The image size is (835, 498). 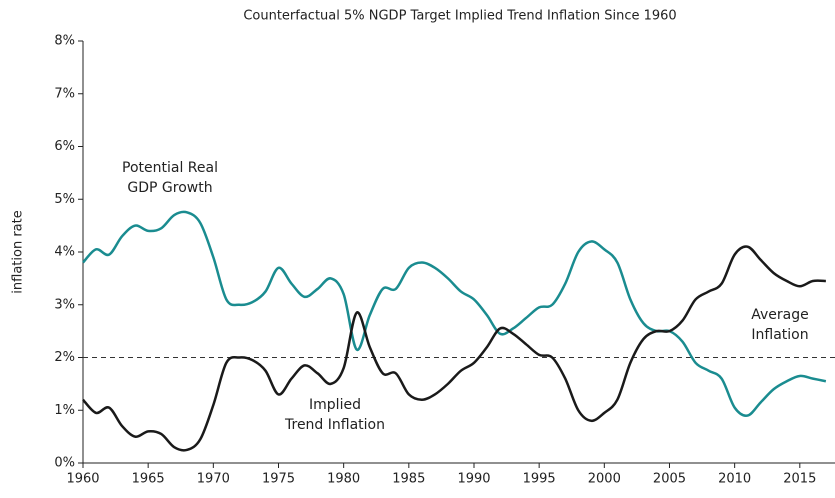 What do you see at coordinates (64, 304) in the screenshot?
I see `y-tick-label: 3%` at bounding box center [64, 304].